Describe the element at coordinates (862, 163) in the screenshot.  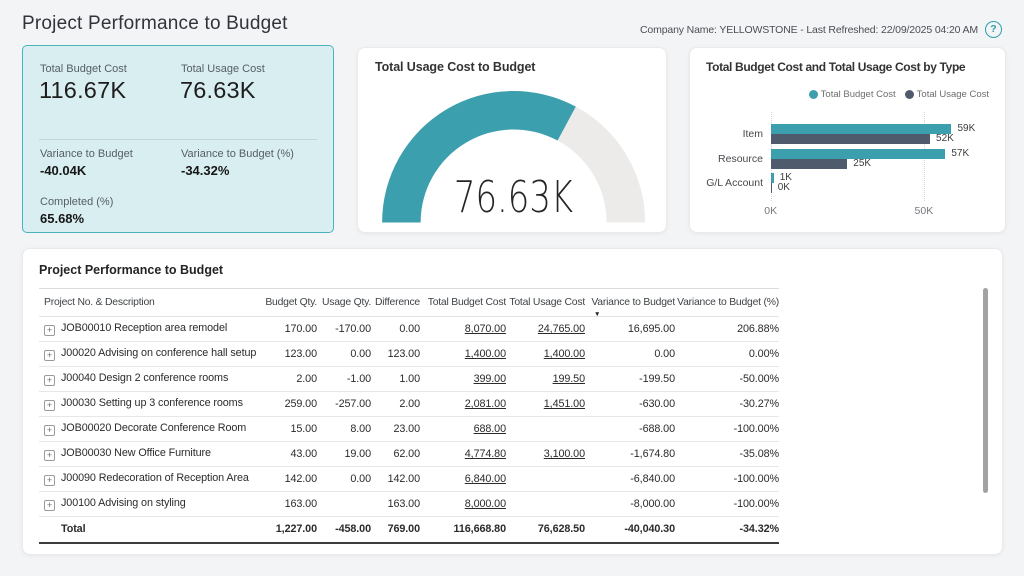
I see `bar-value-label: 25K` at that location.